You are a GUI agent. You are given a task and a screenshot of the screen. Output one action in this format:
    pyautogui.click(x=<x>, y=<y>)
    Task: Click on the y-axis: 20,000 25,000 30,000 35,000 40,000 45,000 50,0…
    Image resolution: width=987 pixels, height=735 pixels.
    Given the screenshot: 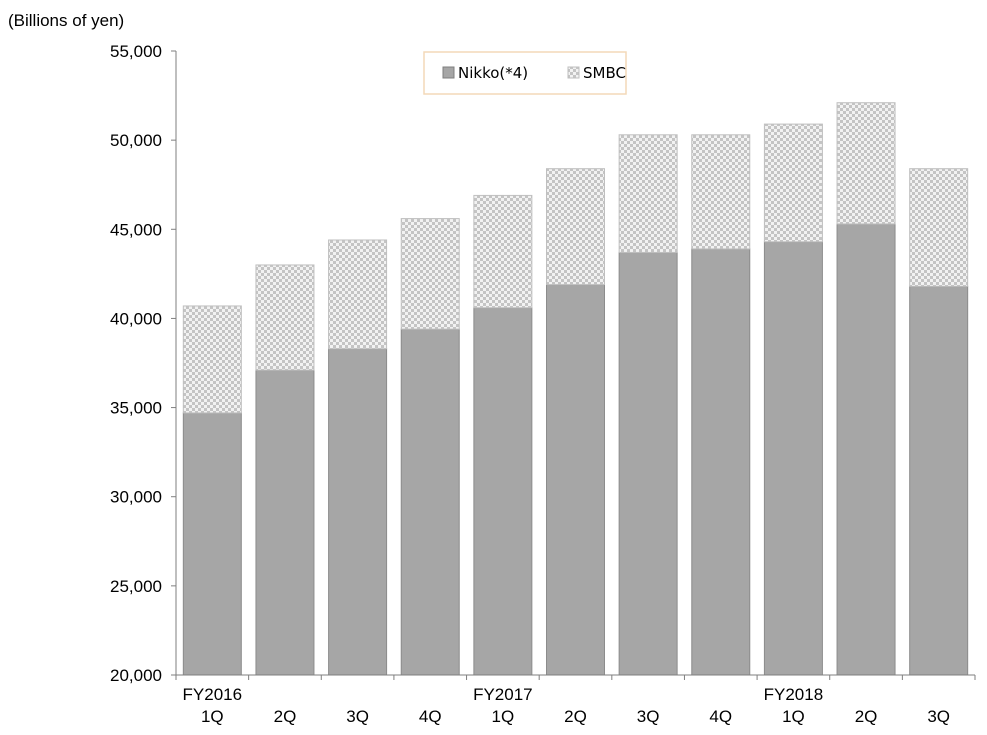 What is the action you would take?
    pyautogui.click(x=143, y=363)
    